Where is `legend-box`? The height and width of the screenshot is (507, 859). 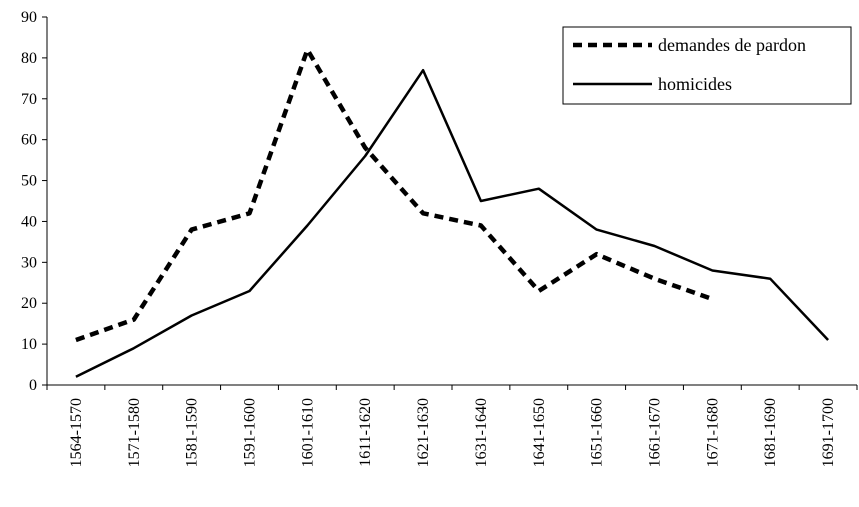 legend-box is located at coordinates (707, 65).